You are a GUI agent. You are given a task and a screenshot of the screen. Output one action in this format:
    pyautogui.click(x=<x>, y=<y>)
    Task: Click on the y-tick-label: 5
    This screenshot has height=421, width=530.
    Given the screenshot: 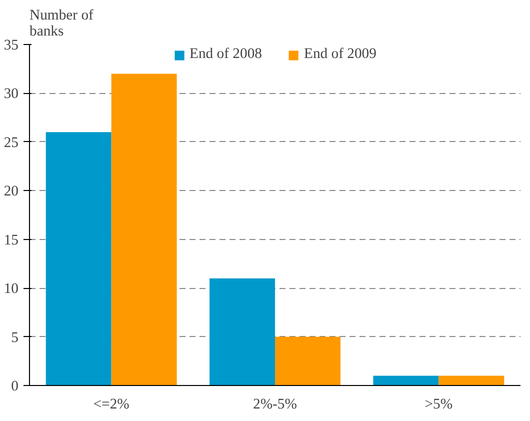 What is the action you would take?
    pyautogui.click(x=14, y=338)
    